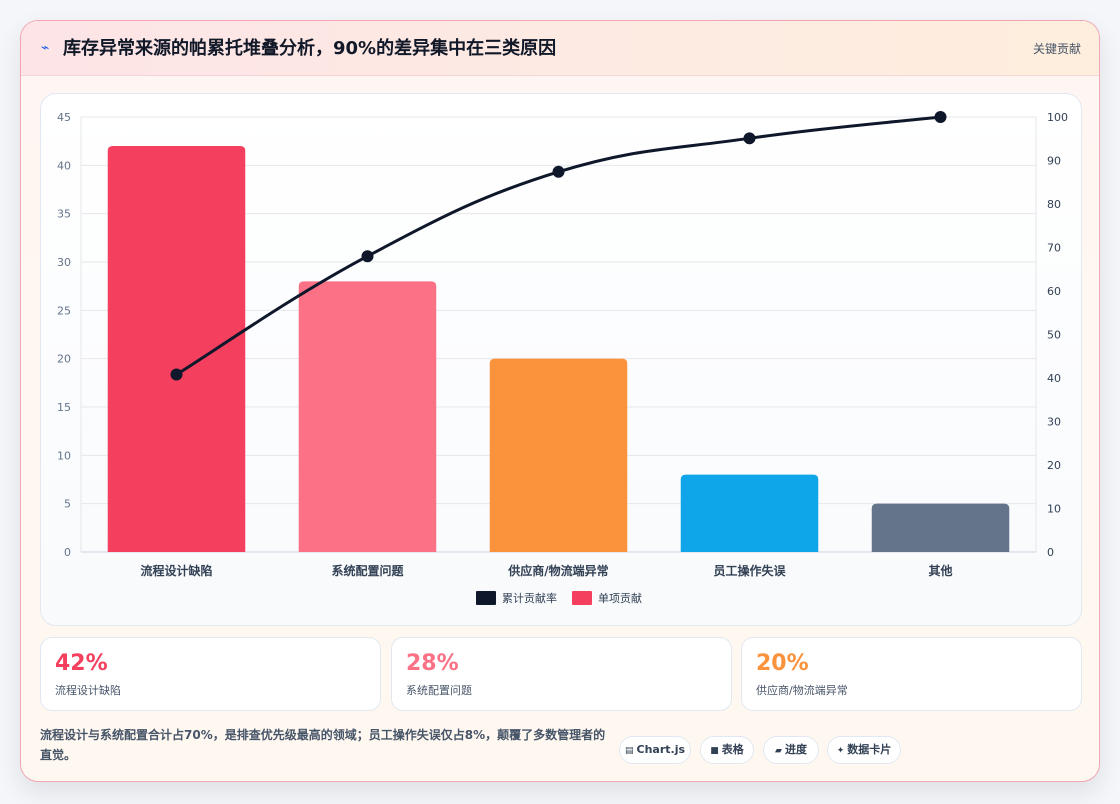 The width and height of the screenshot is (1120, 804). What do you see at coordinates (367, 570) in the screenshot?
I see `category-label: 系统配置问题` at bounding box center [367, 570].